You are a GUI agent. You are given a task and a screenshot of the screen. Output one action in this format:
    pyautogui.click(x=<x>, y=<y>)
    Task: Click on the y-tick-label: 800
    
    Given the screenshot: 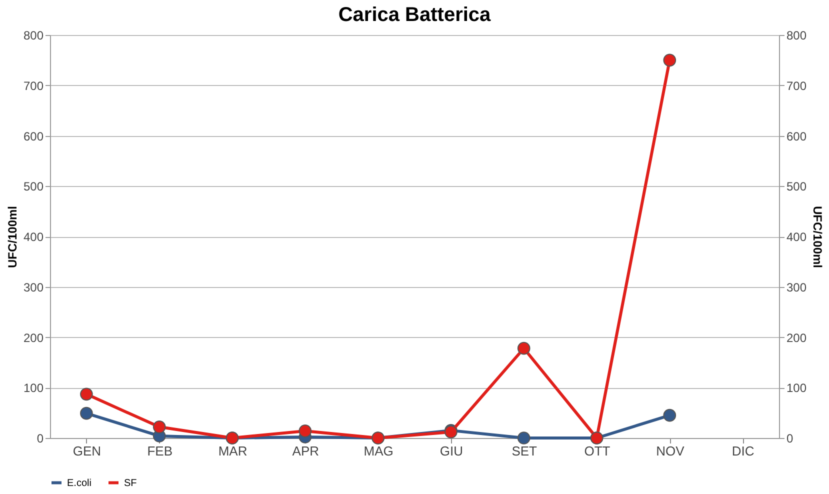 What is the action you would take?
    pyautogui.click(x=33, y=35)
    